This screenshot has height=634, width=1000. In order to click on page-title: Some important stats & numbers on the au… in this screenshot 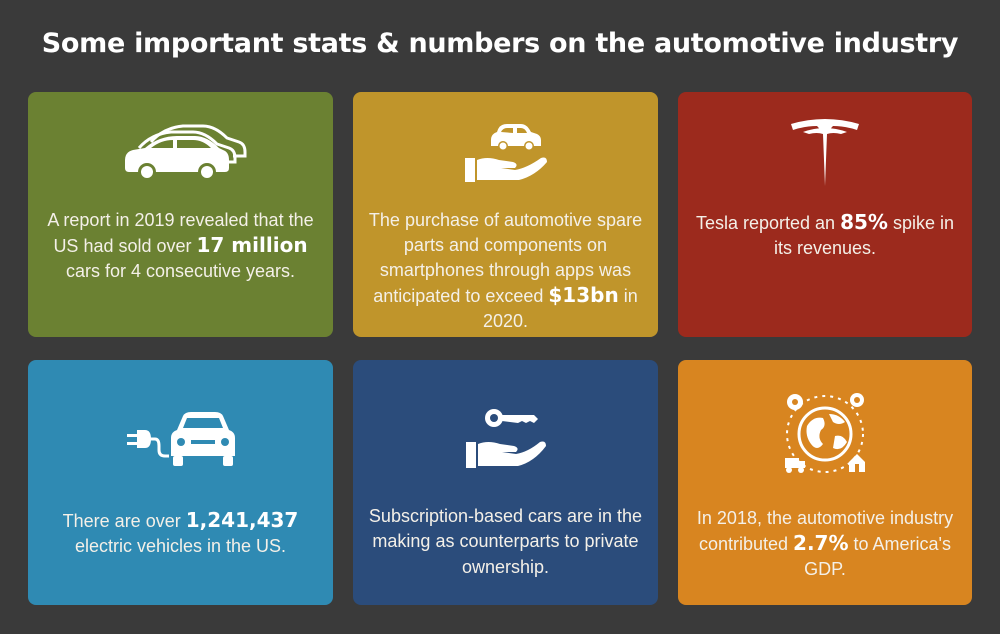, I will do `click(500, 43)`.